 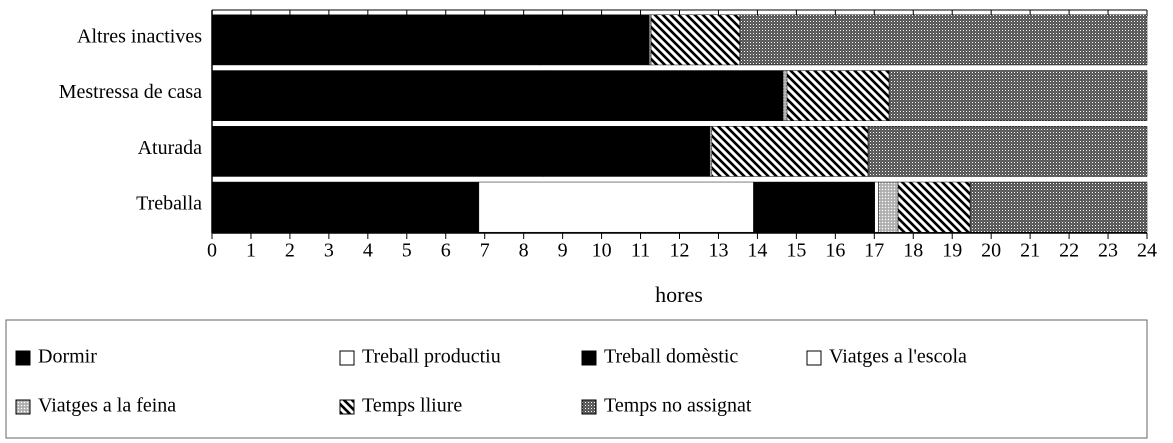 I want to click on x-tick-label: 6, so click(x=446, y=251).